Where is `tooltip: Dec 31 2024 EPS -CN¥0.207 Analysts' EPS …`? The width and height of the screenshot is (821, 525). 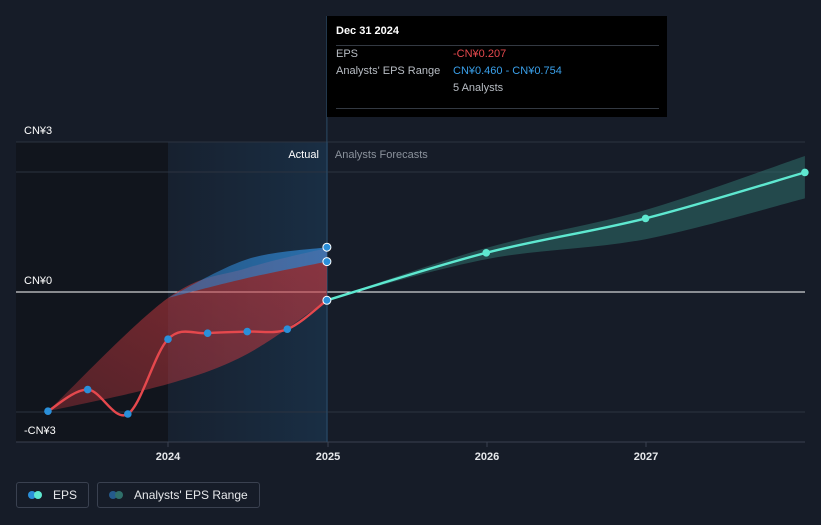
tooltip: Dec 31 2024 EPS -CN¥0.207 Analysts' EPS … is located at coordinates (497, 66).